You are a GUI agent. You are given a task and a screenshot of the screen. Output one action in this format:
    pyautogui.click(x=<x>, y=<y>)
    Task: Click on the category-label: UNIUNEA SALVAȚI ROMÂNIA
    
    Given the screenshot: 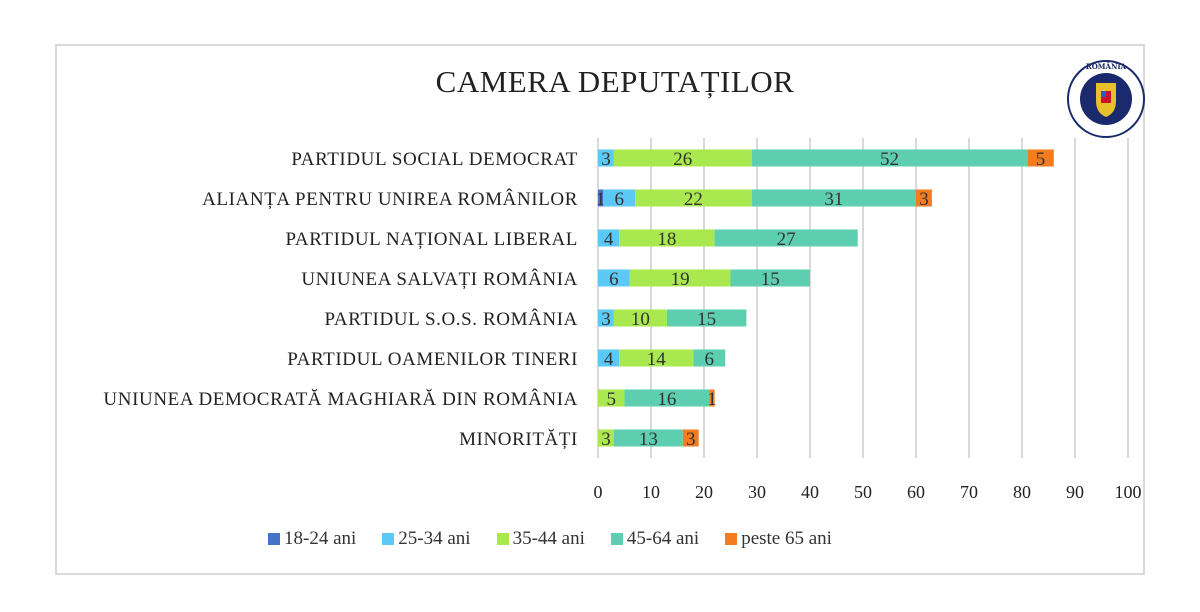 What is the action you would take?
    pyautogui.click(x=439, y=279)
    